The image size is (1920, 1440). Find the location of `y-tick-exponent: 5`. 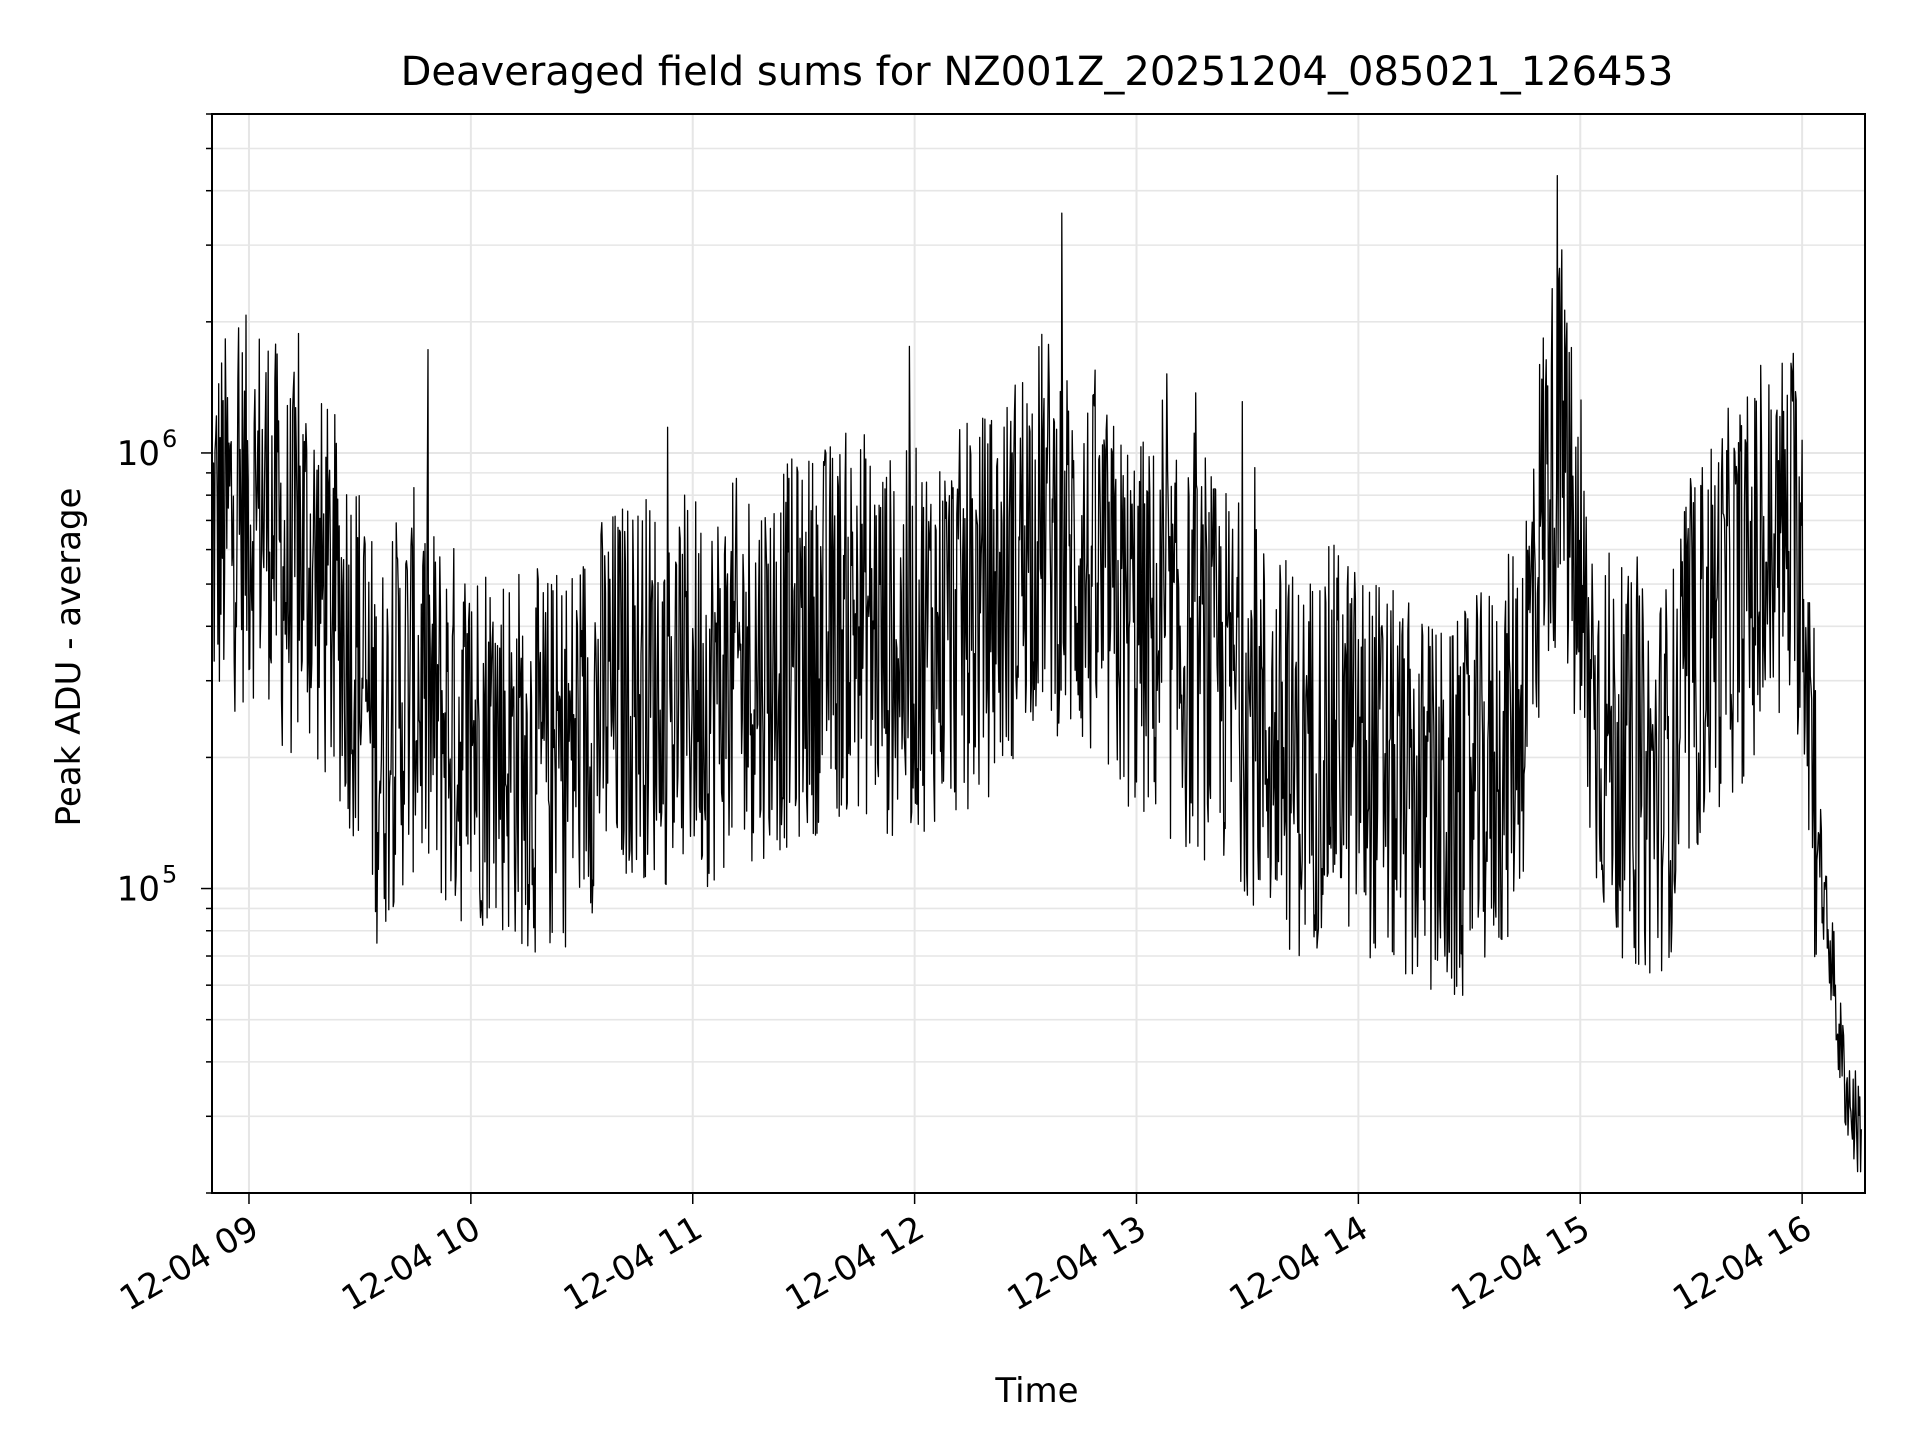

y-tick-exponent: 5 is located at coordinates (169, 875).